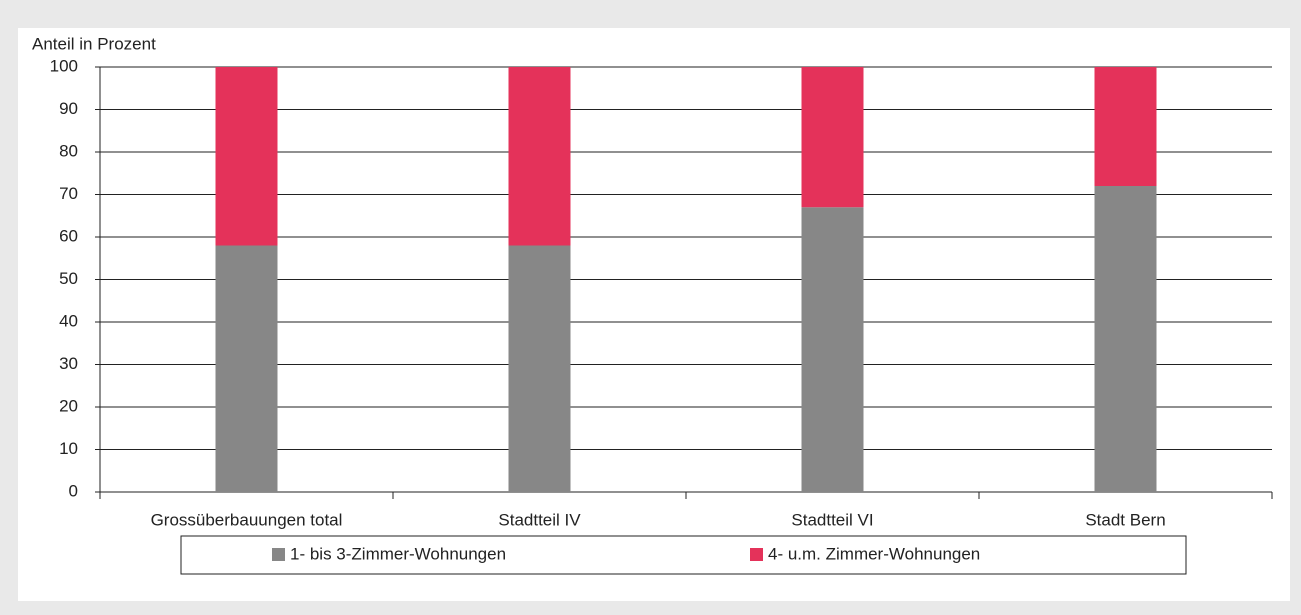 The height and width of the screenshot is (615, 1301). Describe the element at coordinates (68, 405) in the screenshot. I see `y-tick-label: 20` at that location.